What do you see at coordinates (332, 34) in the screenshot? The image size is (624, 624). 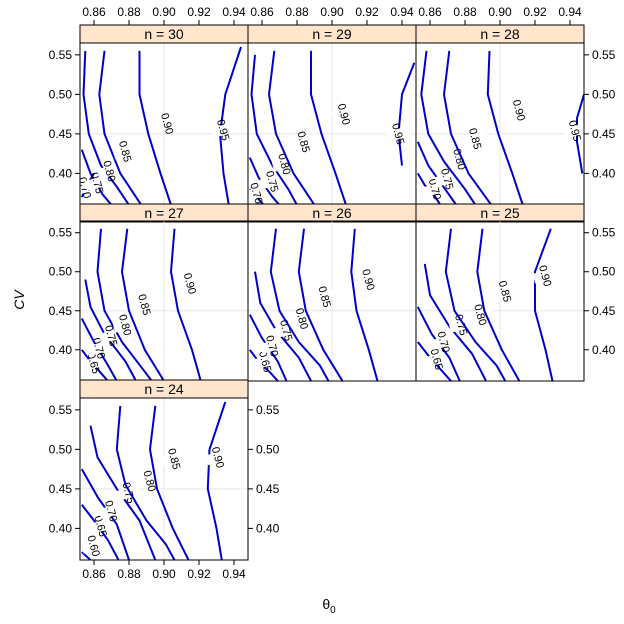 I see `panel-strip-label: n = 29` at bounding box center [332, 34].